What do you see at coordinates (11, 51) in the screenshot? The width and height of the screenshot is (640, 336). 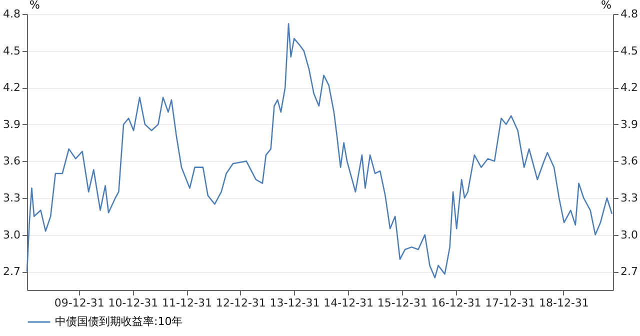 I see `y-tick-label: 4.5` at bounding box center [11, 51].